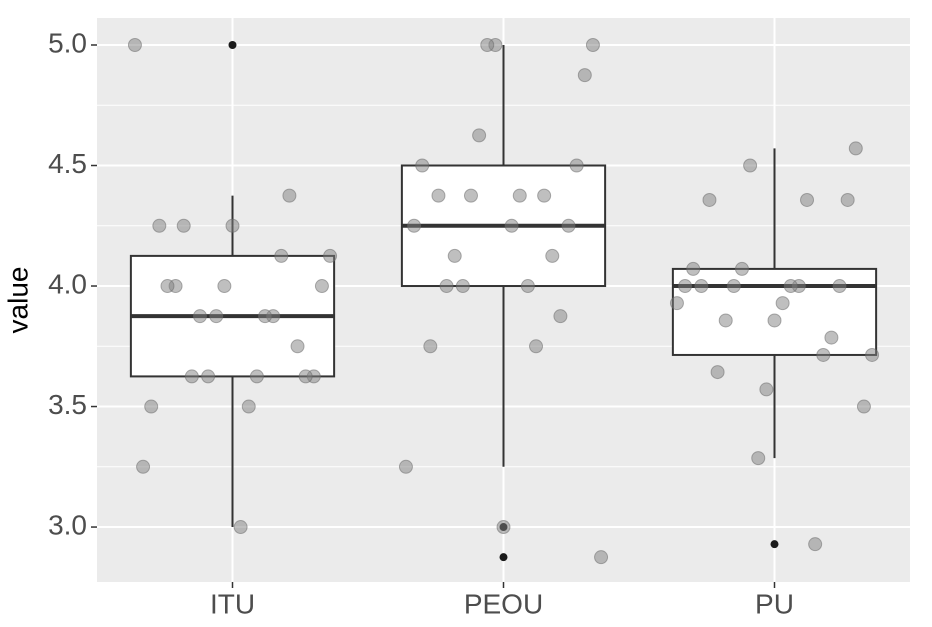  Describe the element at coordinates (67, 283) in the screenshot. I see `y-tick-label: 4.0` at that location.